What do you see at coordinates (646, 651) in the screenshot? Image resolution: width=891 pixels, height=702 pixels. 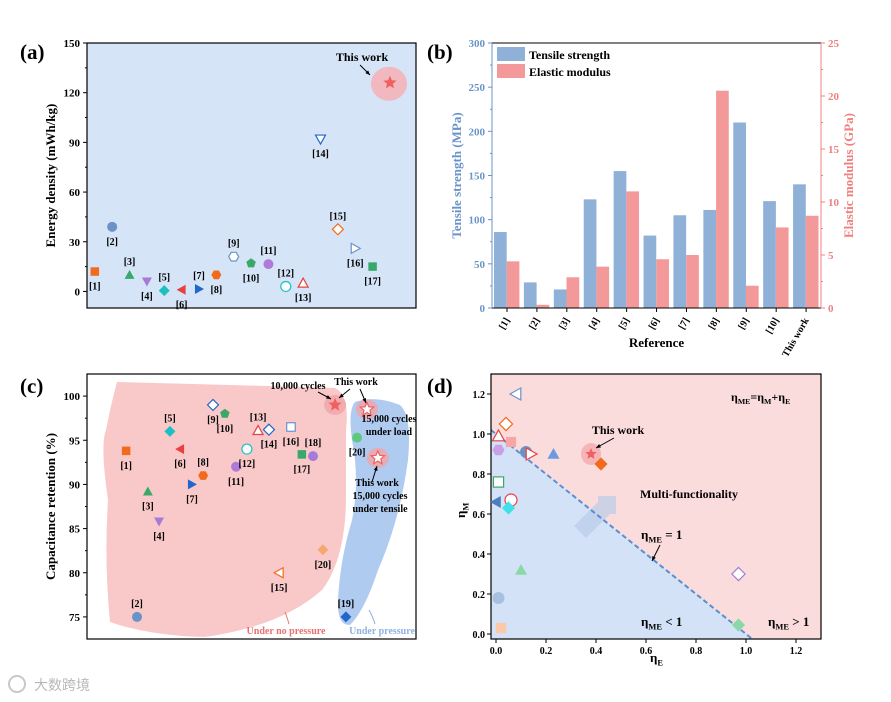 I see `x-tick-label: 0.6` at bounding box center [646, 651].